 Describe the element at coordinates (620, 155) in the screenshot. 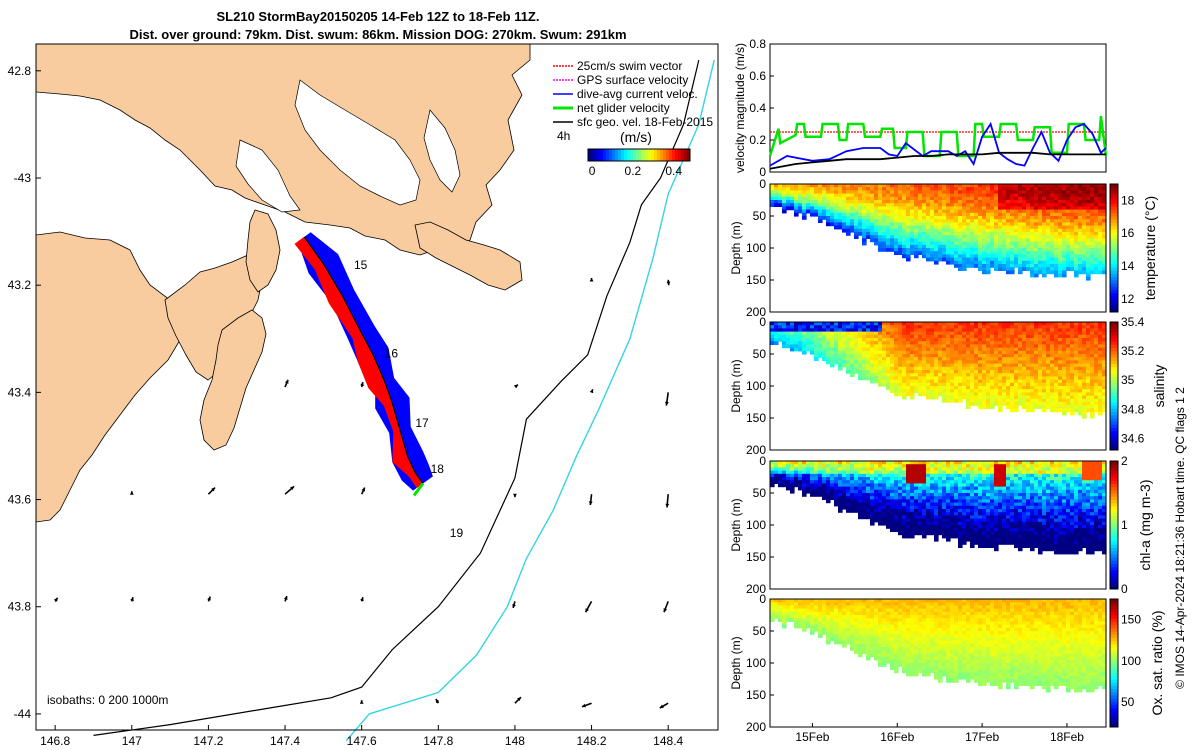

I see `map-colorbar-swatch` at that location.